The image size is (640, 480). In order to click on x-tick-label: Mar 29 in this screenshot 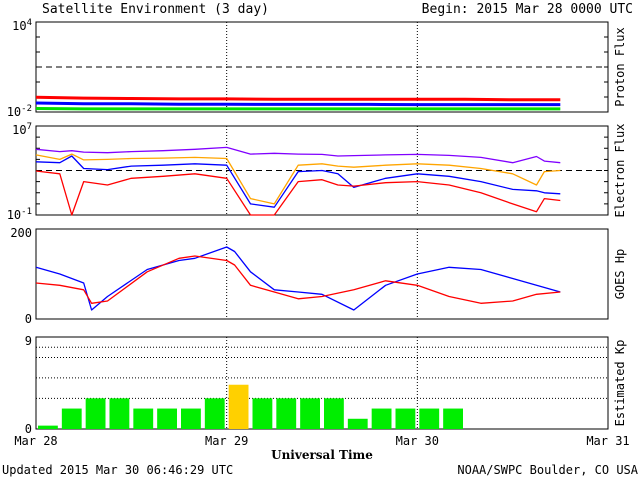, I will do `click(226, 441)`.